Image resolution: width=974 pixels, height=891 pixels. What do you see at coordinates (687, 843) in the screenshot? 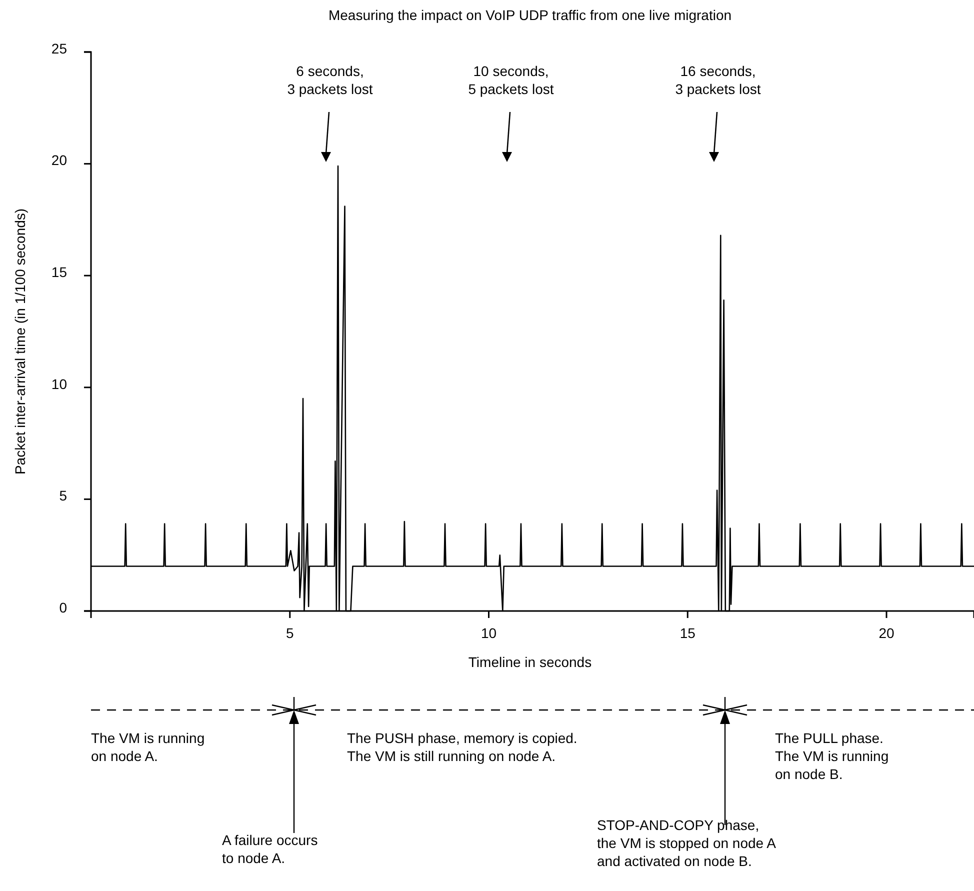
I see `text: STOP-AND-COPY phase, the VM is stopped on node A and activated on node B.` at bounding box center [687, 843].